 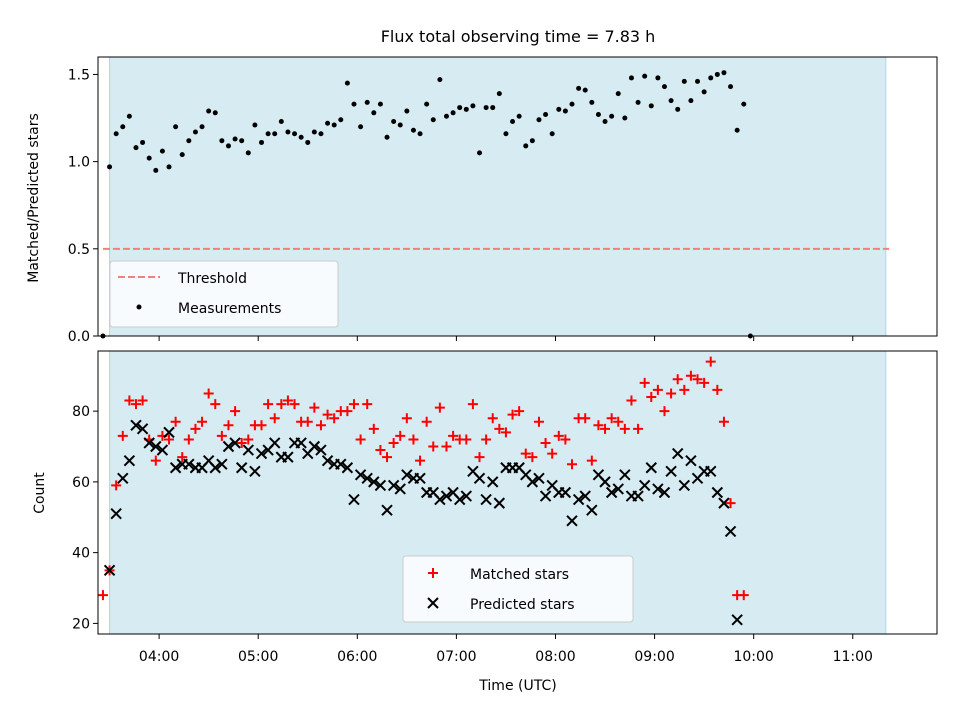 I want to click on matched-legend-swatch, so click(x=433, y=573).